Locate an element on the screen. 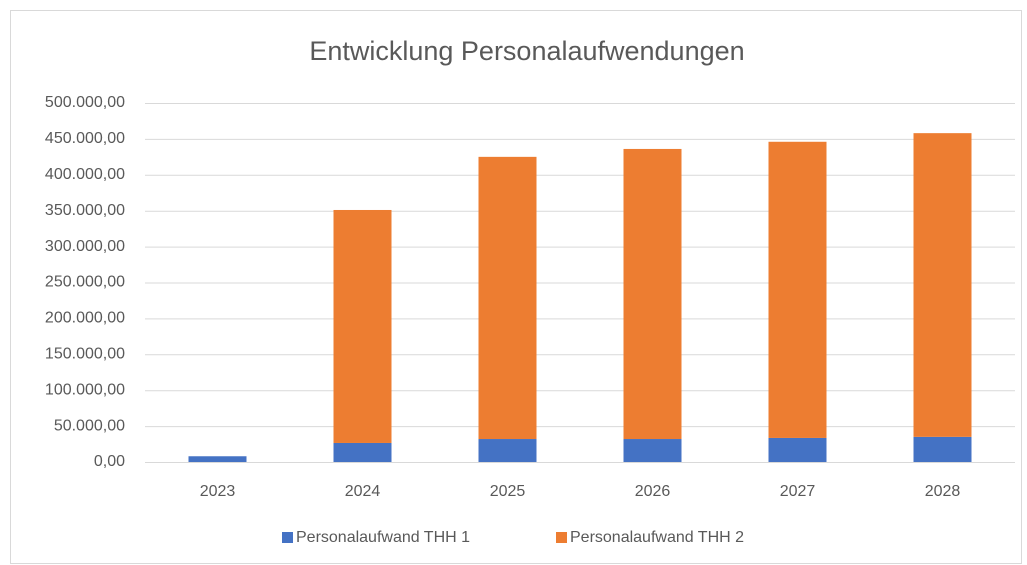 This screenshot has width=1027, height=565. y-tick-label: 50.000,00 is located at coordinates (89, 425).